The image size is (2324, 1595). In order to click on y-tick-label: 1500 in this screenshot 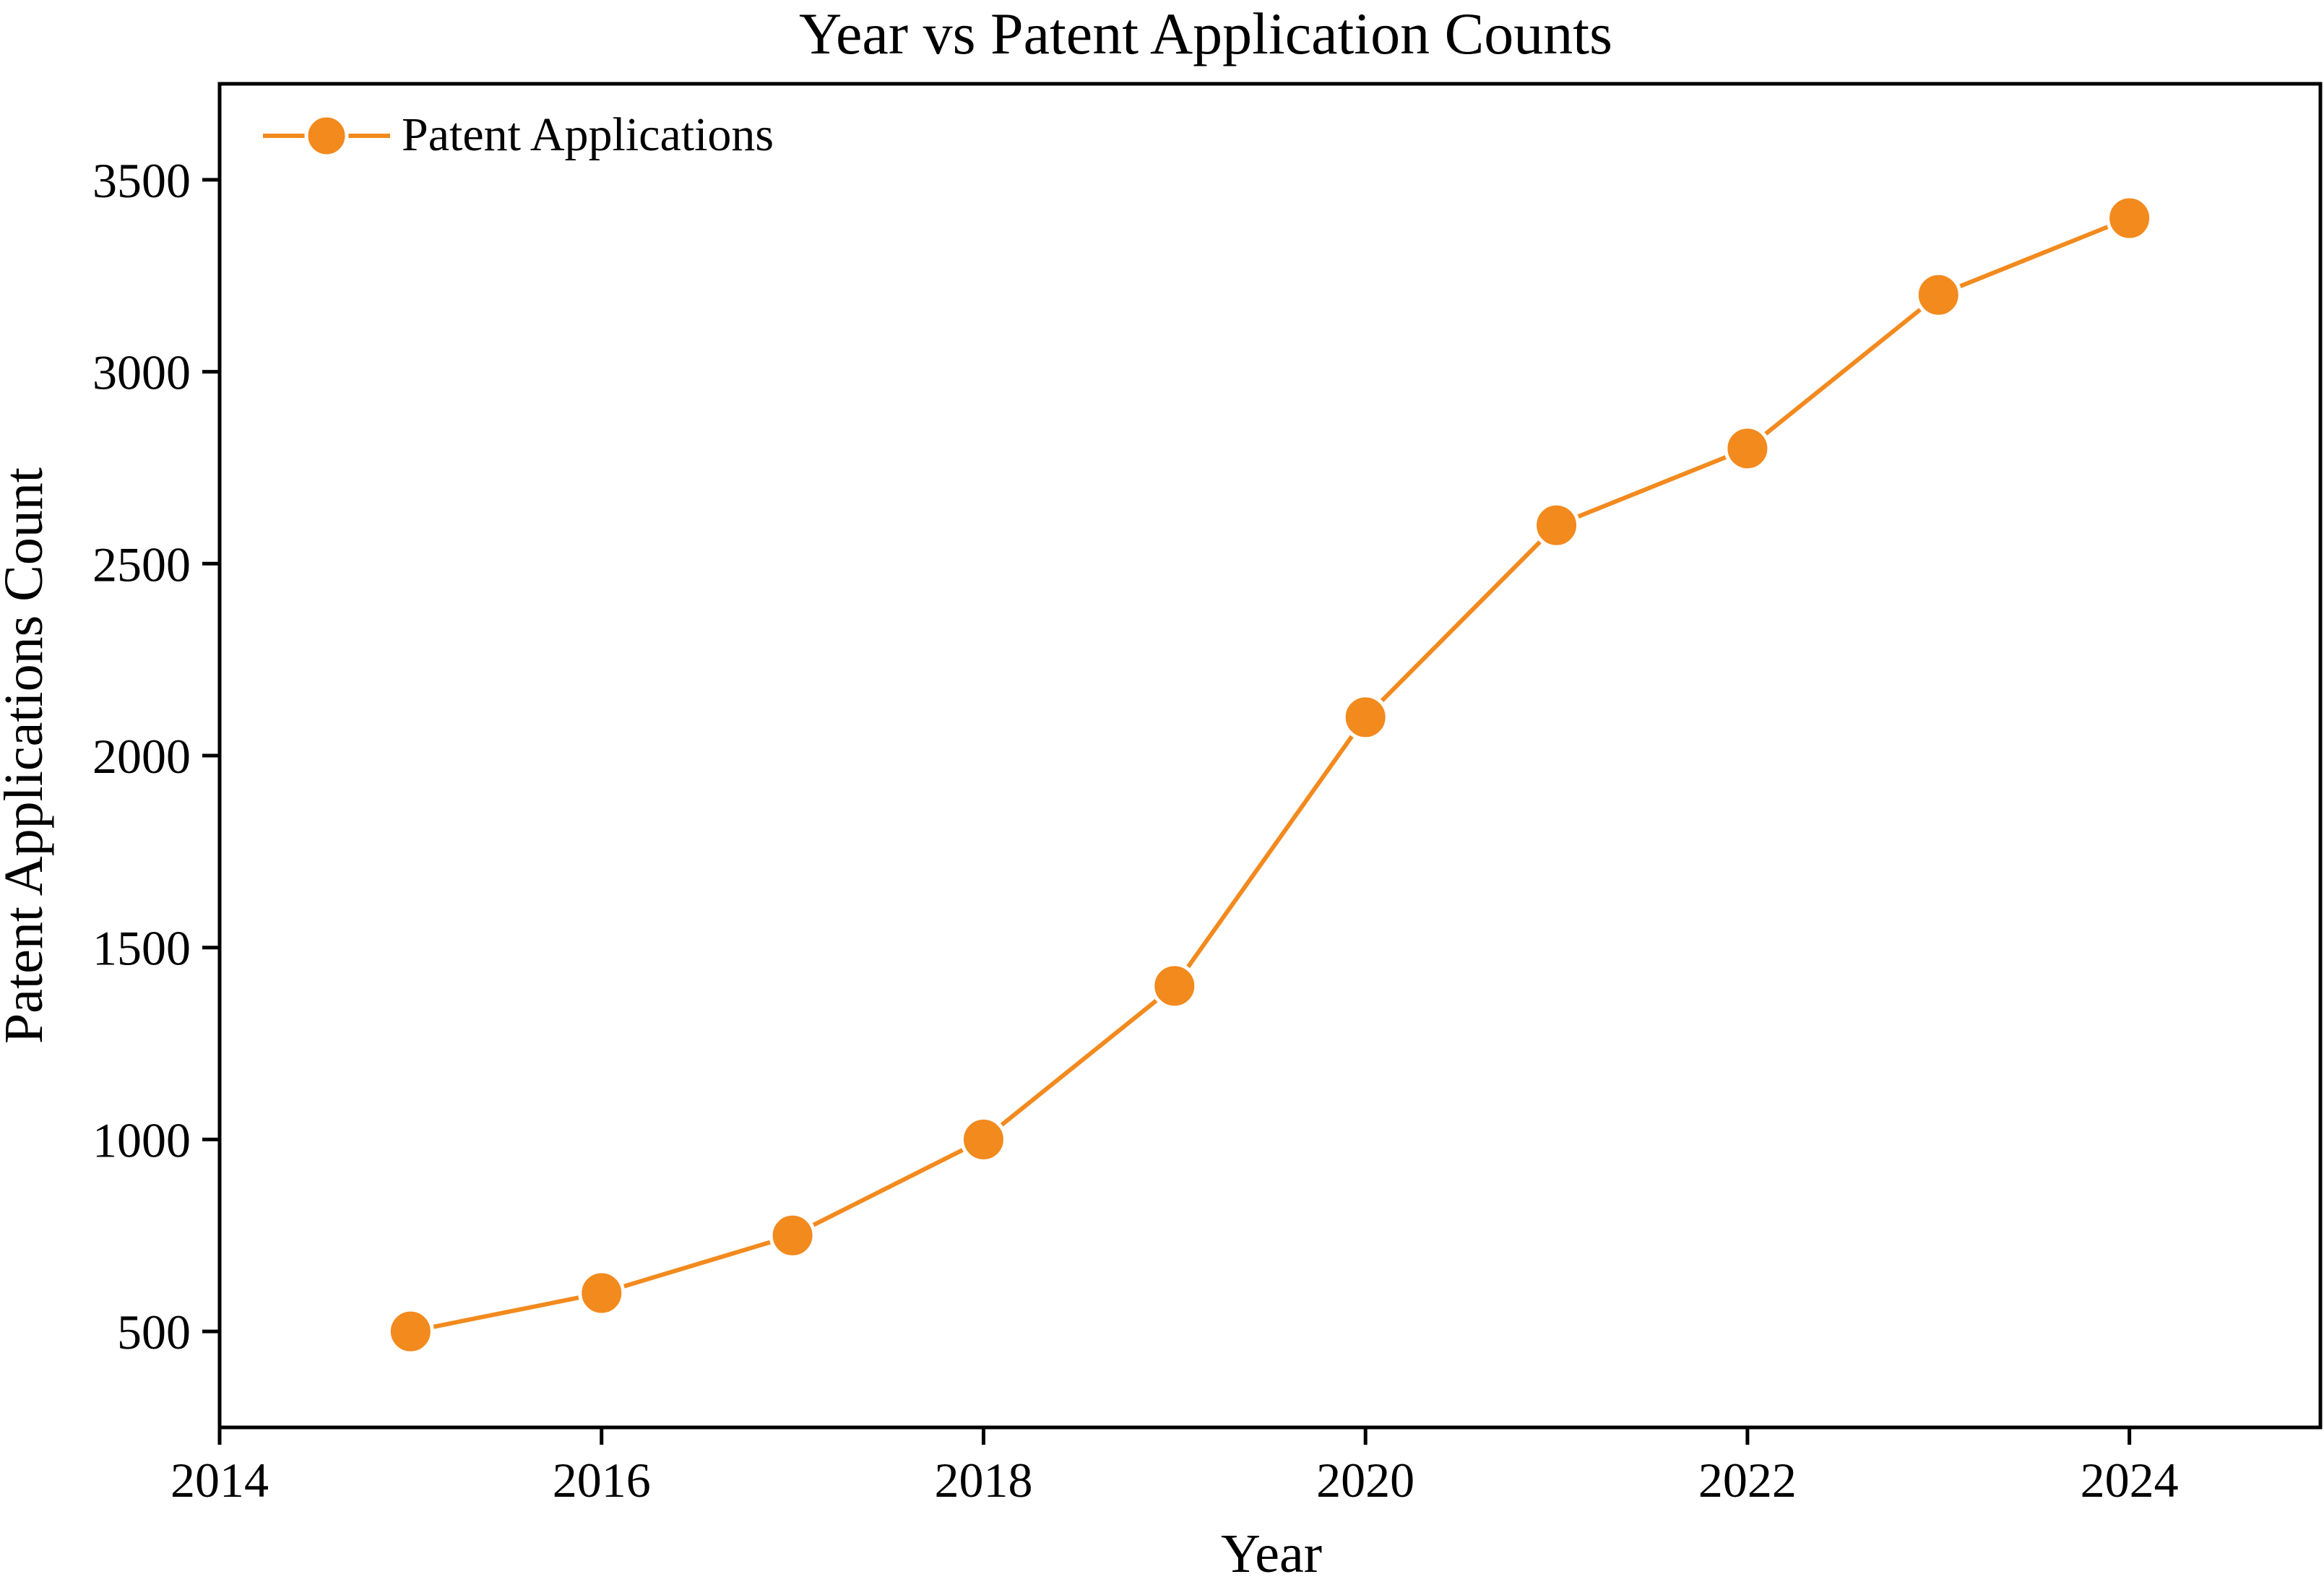, I will do `click(141, 948)`.